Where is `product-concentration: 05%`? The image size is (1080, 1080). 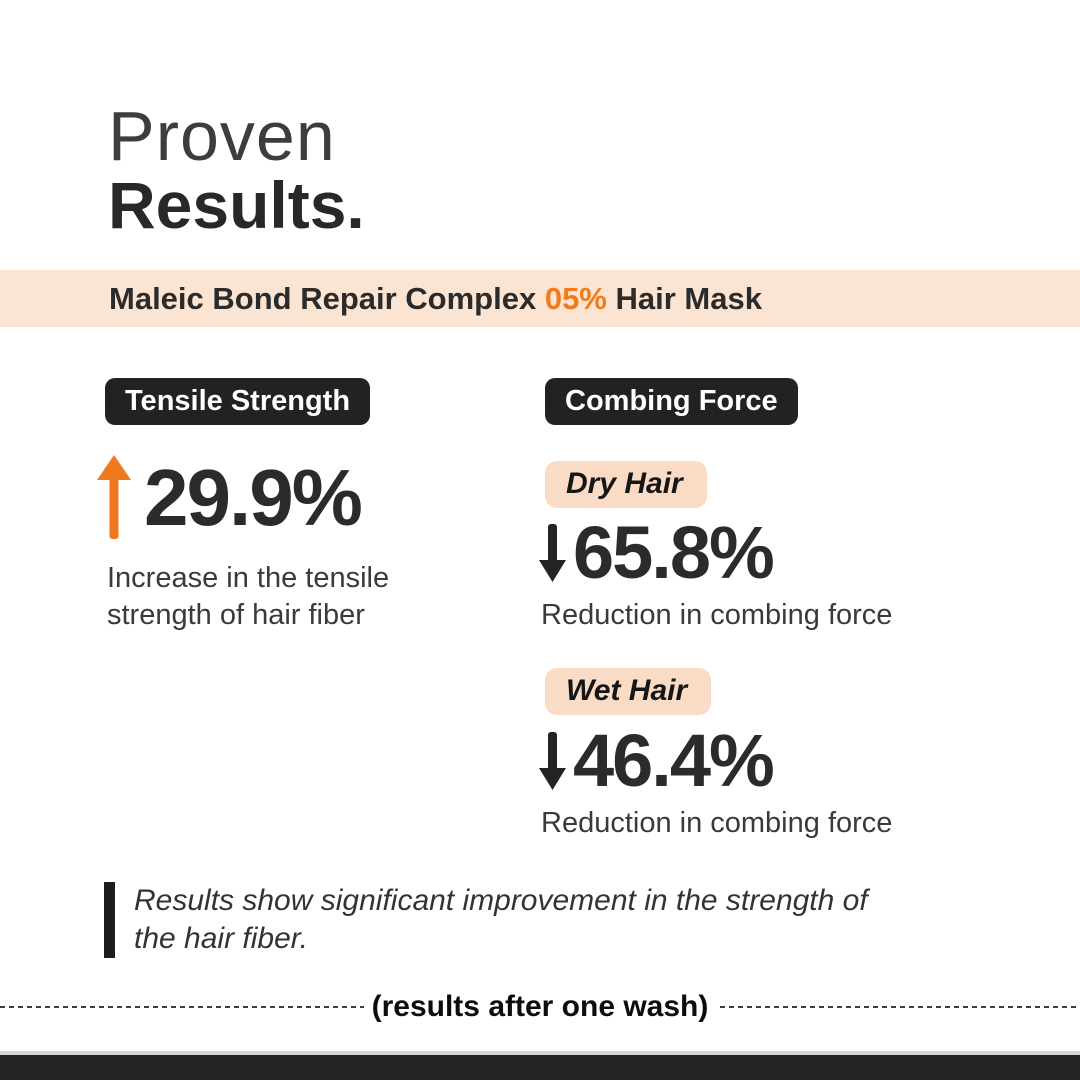 product-concentration: 05% is located at coordinates (575, 298).